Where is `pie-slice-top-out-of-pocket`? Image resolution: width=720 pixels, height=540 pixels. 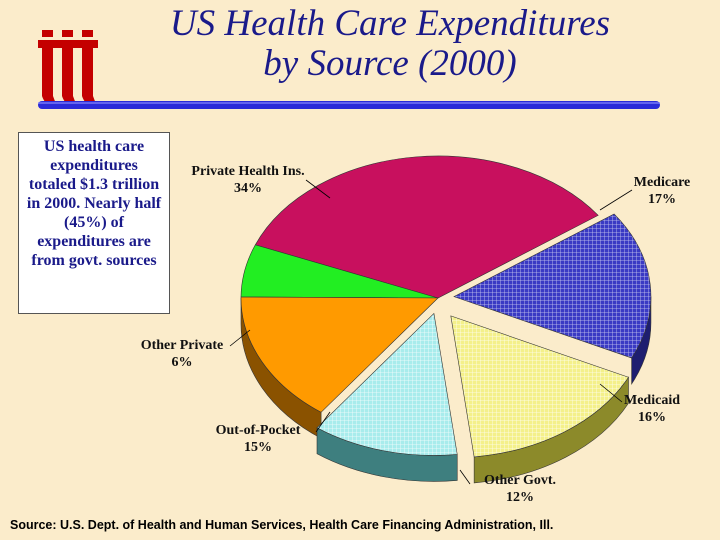
pie-slice-top-out-of-pocket is located at coordinates (339, 354).